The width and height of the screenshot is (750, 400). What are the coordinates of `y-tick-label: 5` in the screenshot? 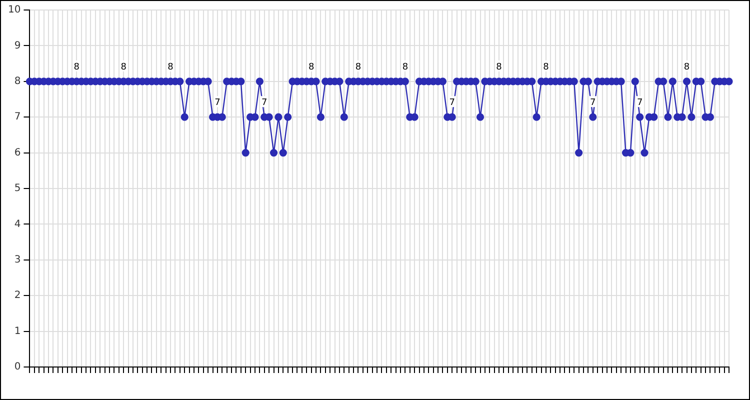 It's located at (17, 188).